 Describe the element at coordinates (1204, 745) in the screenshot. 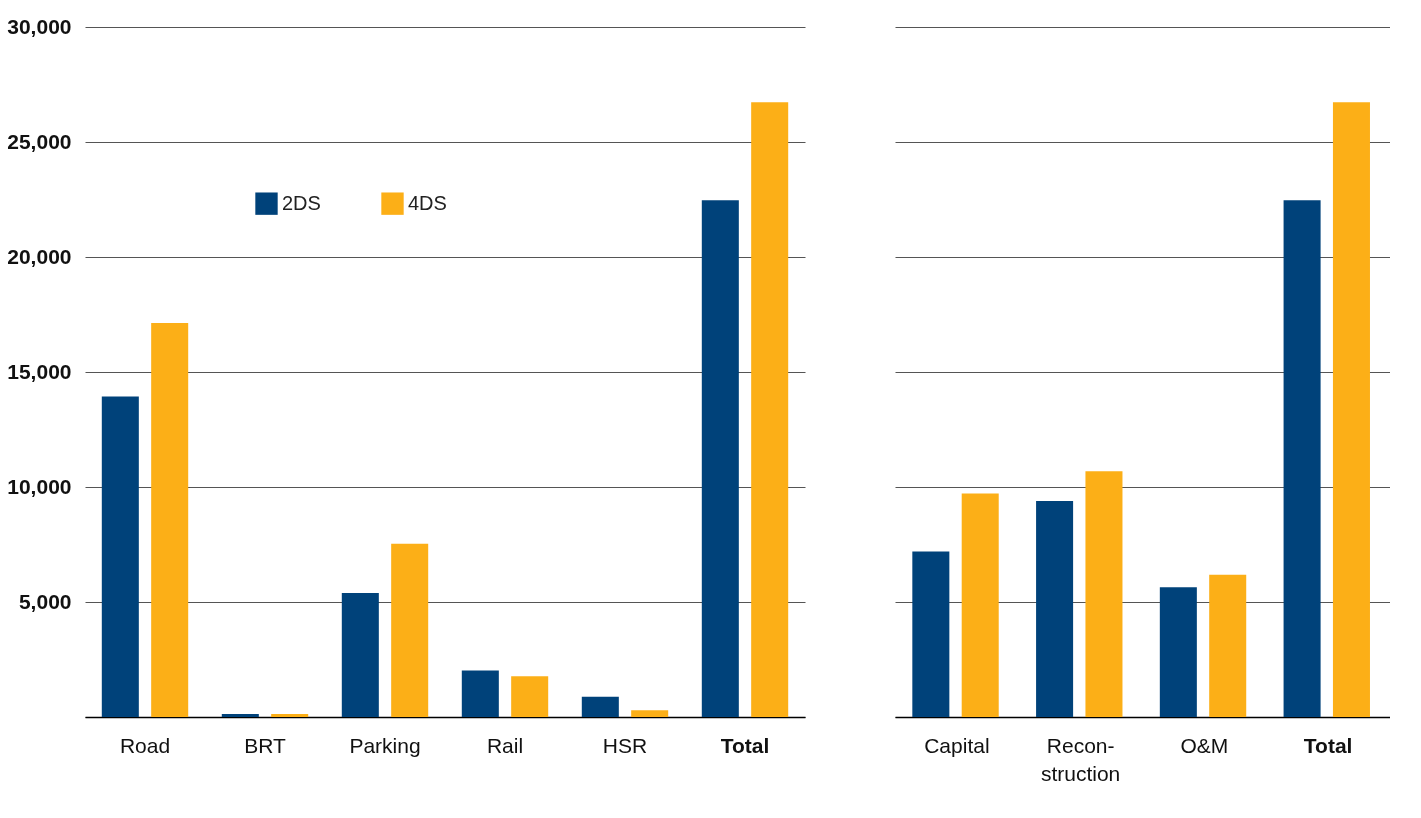

I see `x-tick-label: O&M` at that location.